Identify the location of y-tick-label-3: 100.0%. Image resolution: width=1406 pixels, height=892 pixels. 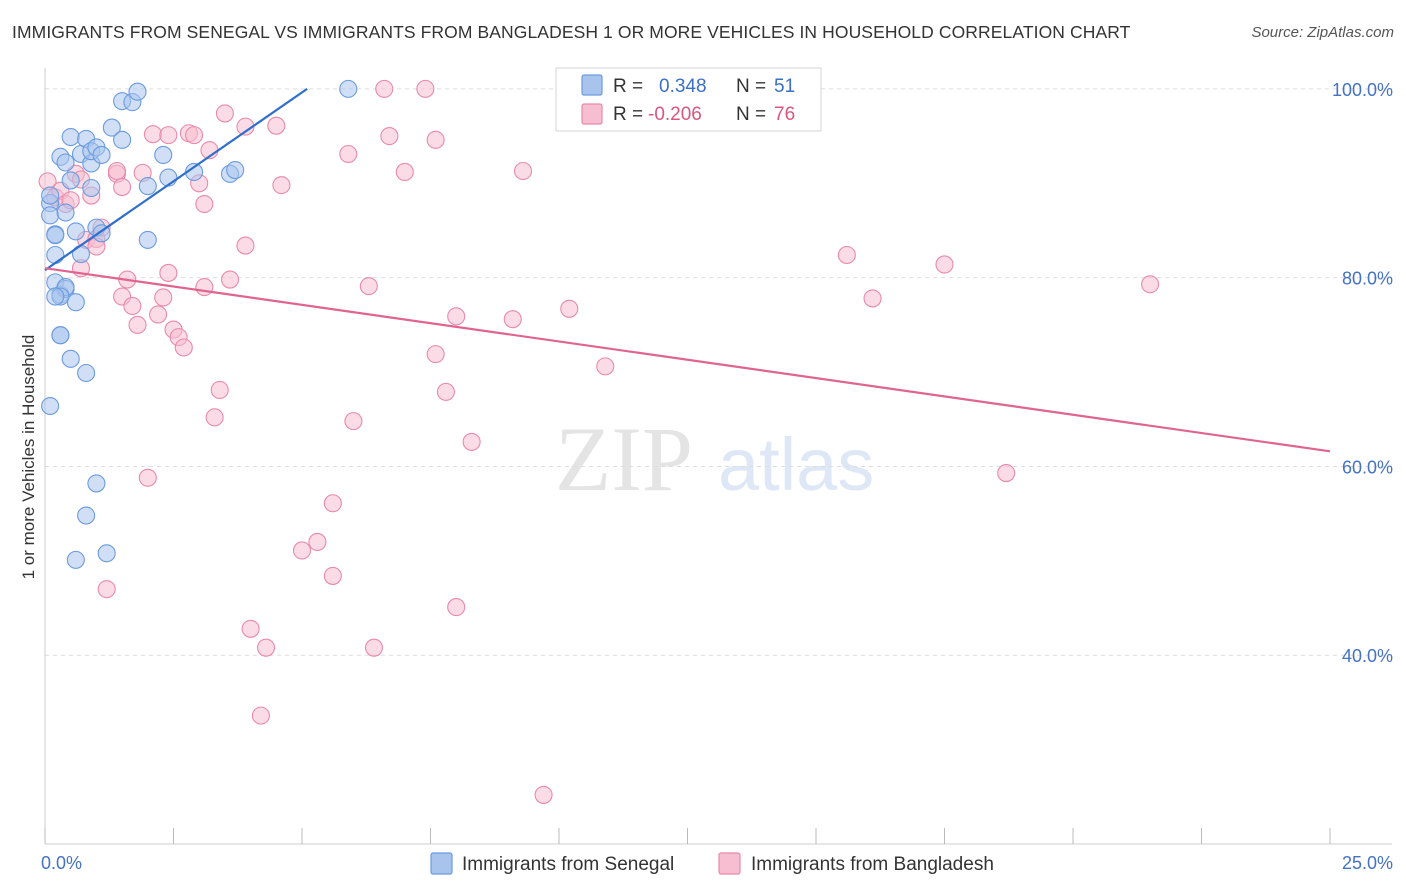
(1362, 90).